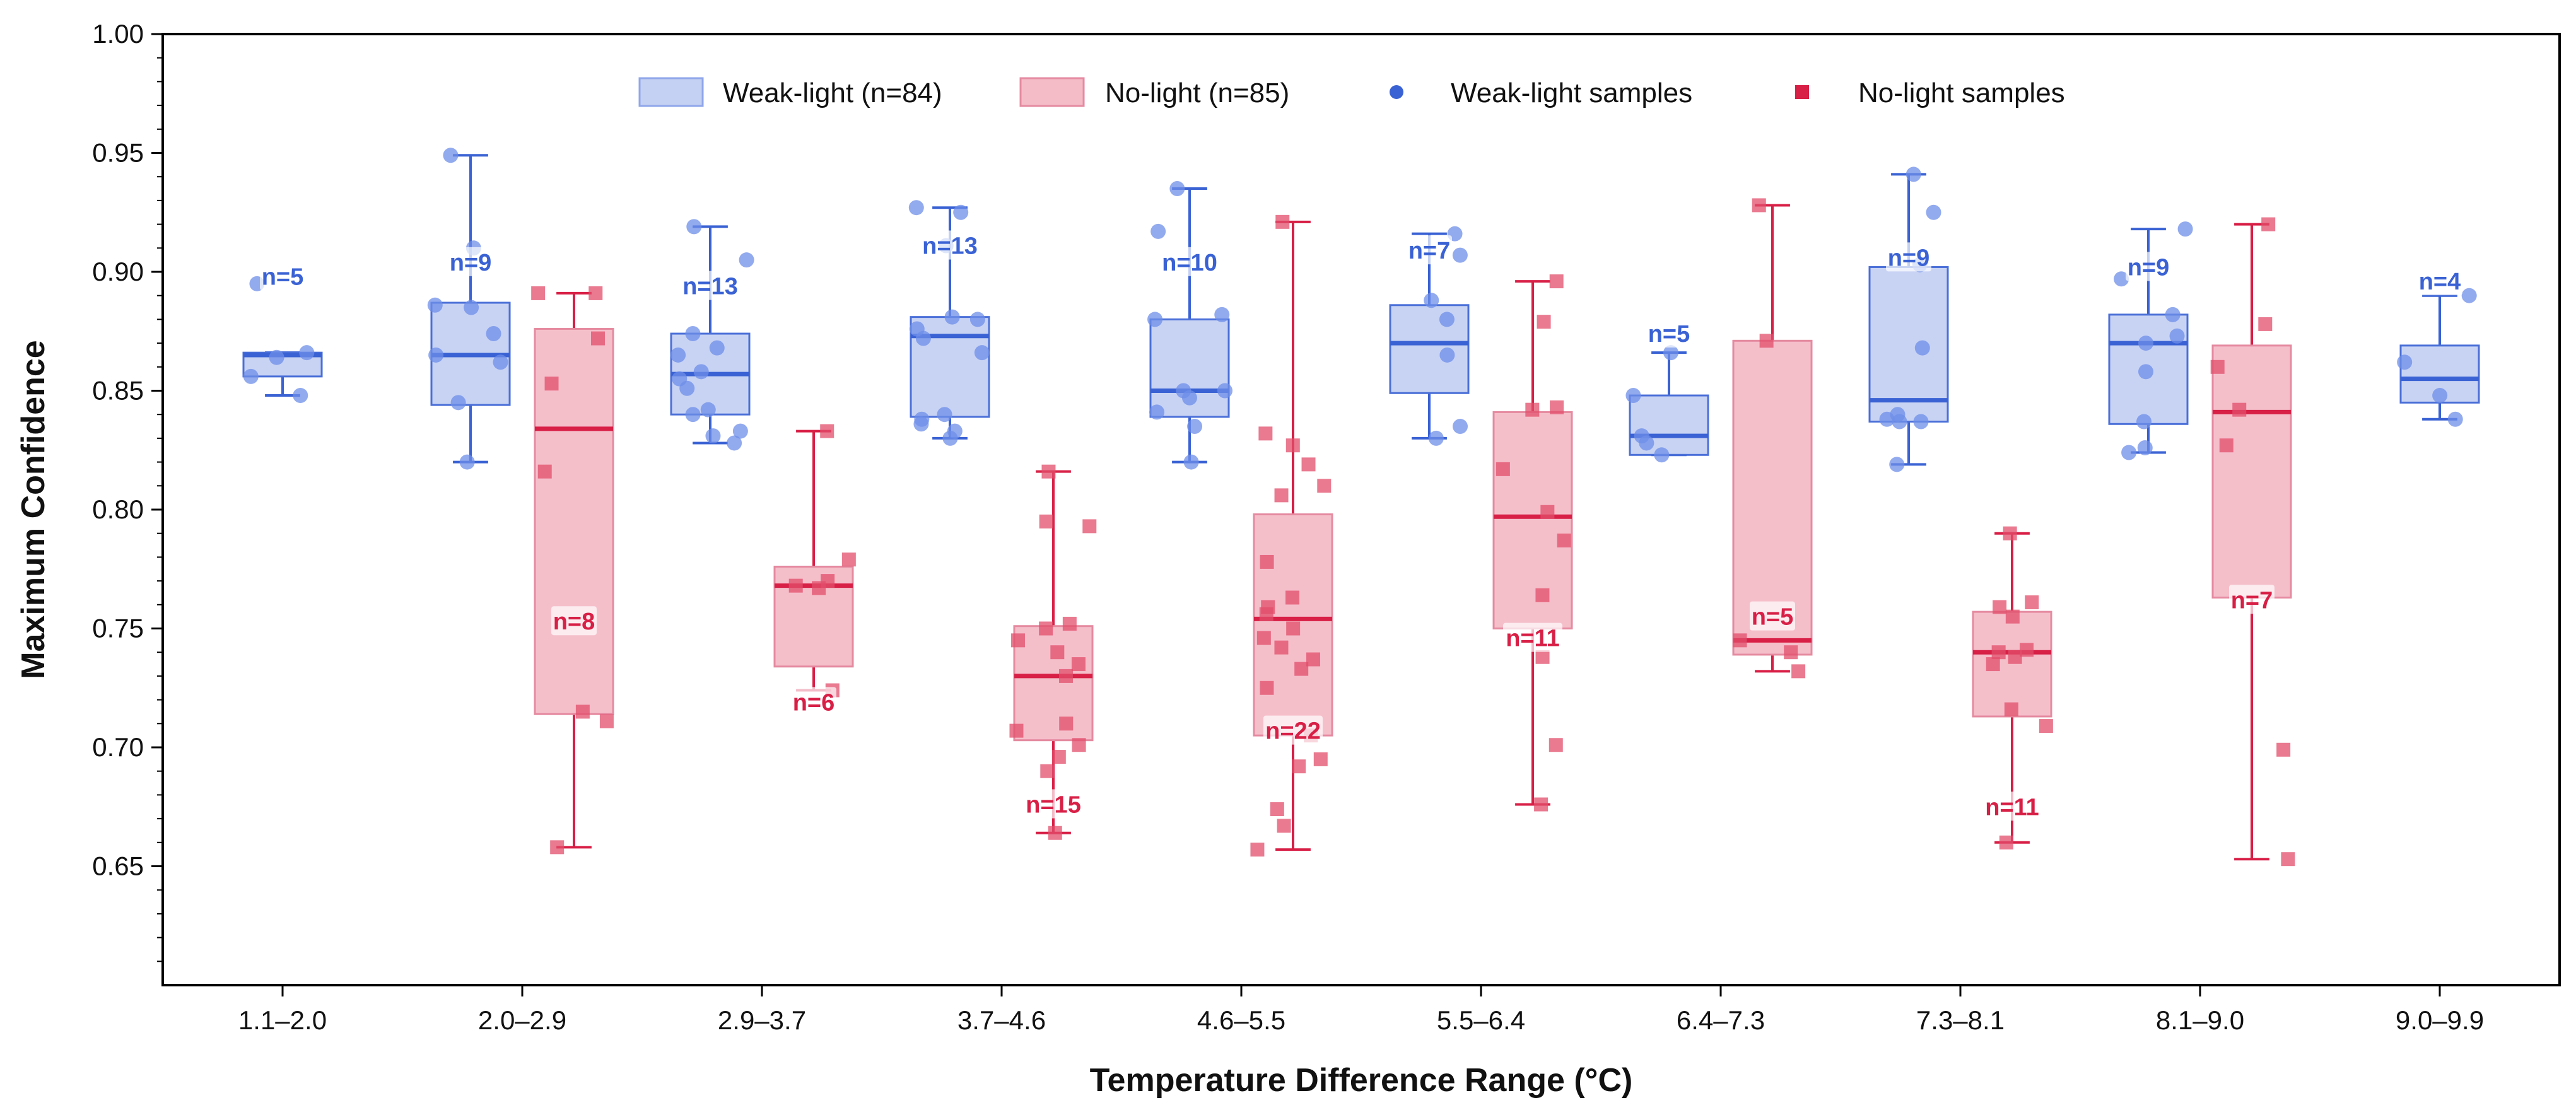  What do you see at coordinates (1429, 349) in the screenshot?
I see `weak-light-box` at bounding box center [1429, 349].